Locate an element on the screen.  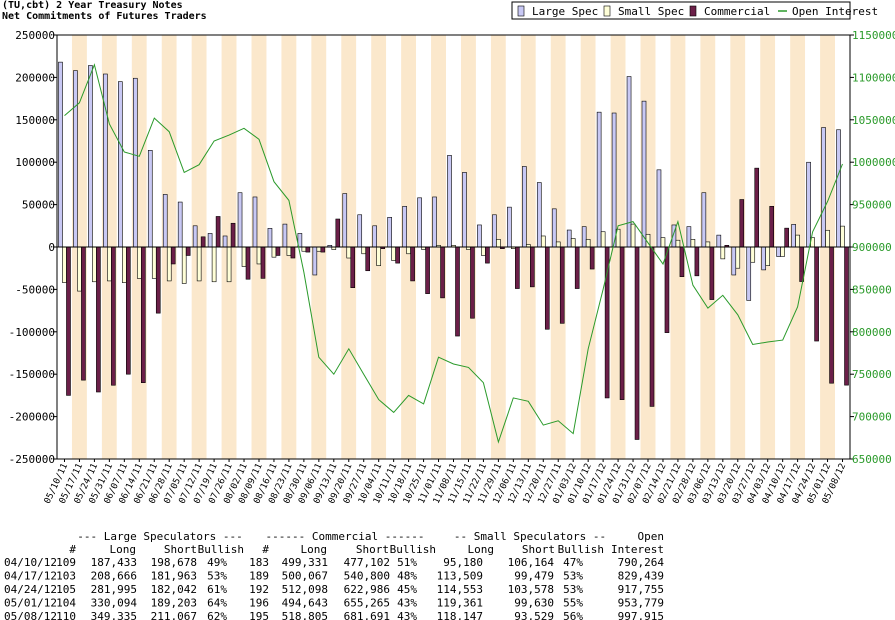
legend-label: Small Spec is located at coordinates (651, 11).